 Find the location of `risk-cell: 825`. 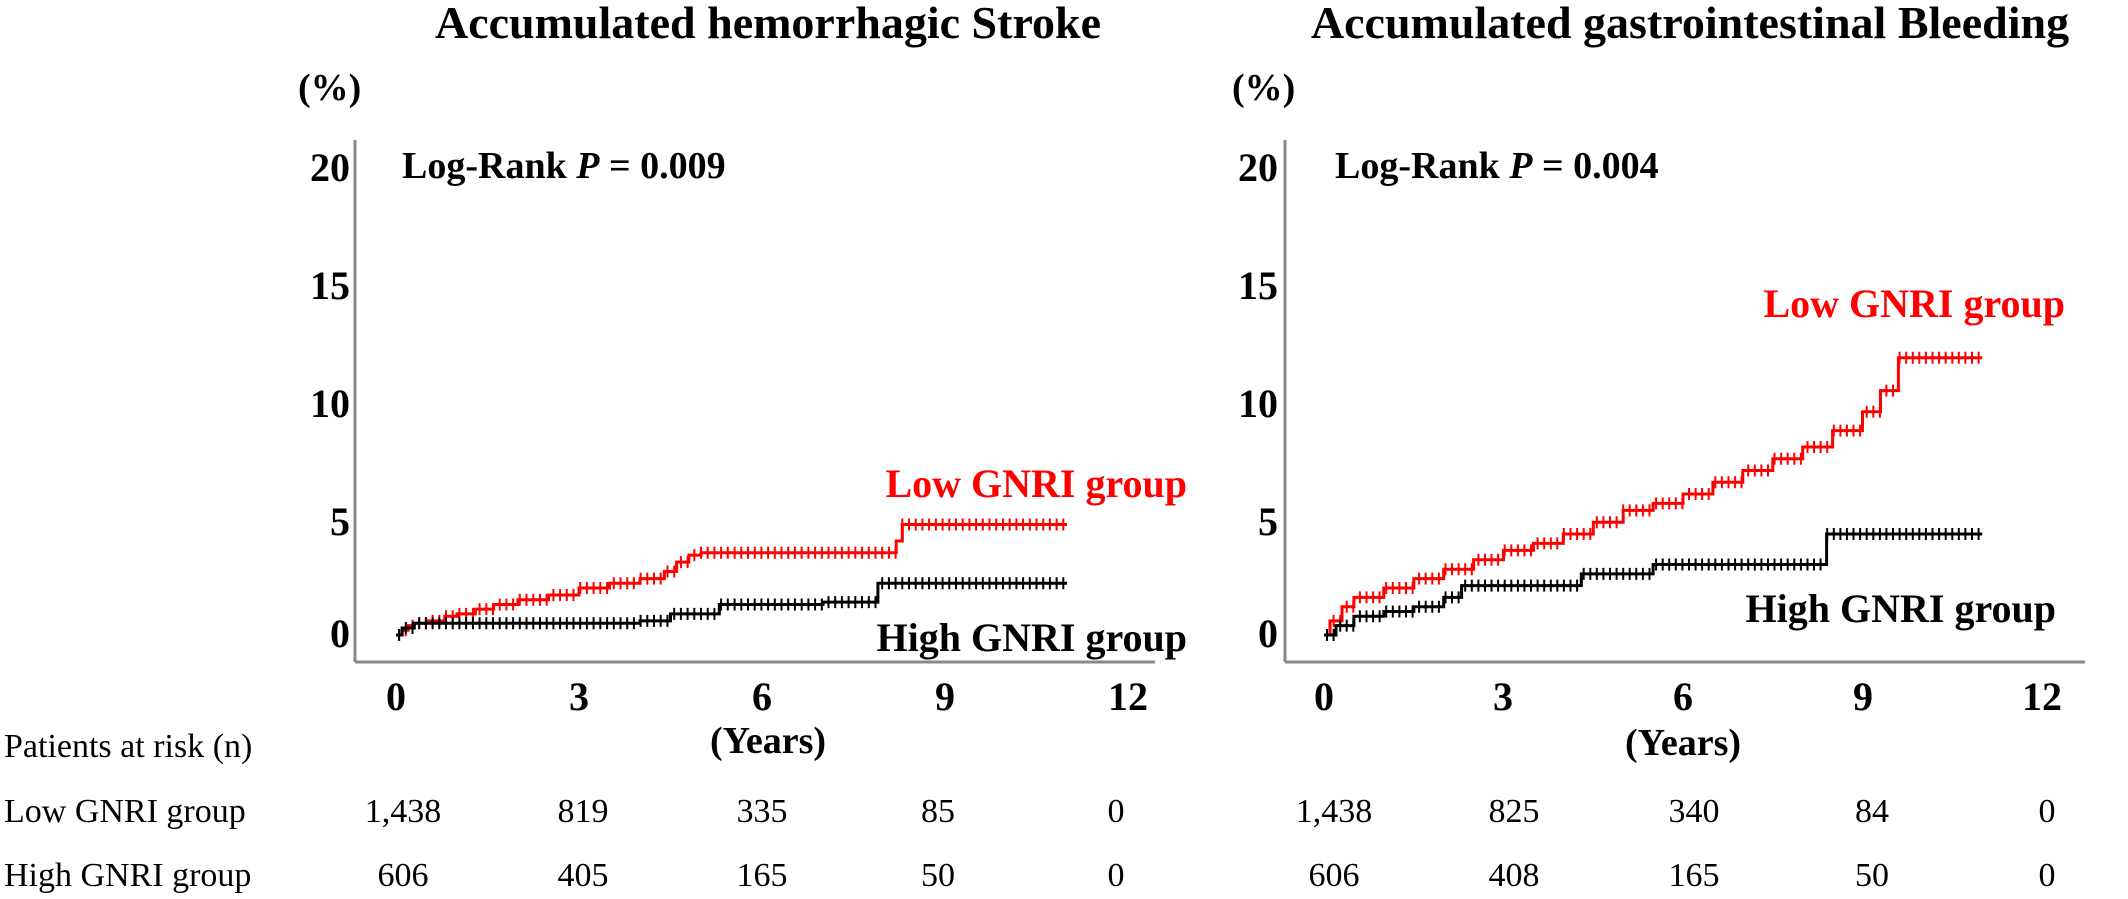

risk-cell: 825 is located at coordinates (1514, 811).